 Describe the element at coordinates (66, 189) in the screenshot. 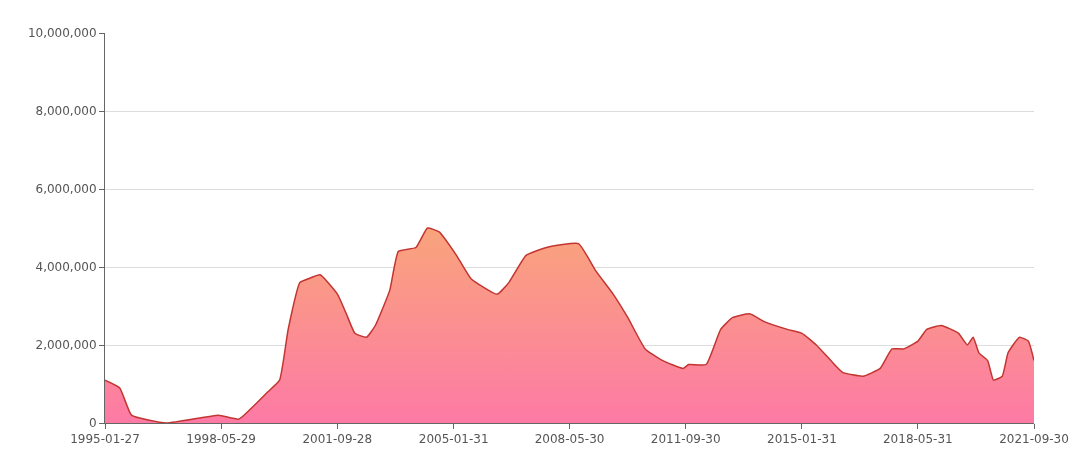

I see `y-tick-label: 6,000,000` at that location.